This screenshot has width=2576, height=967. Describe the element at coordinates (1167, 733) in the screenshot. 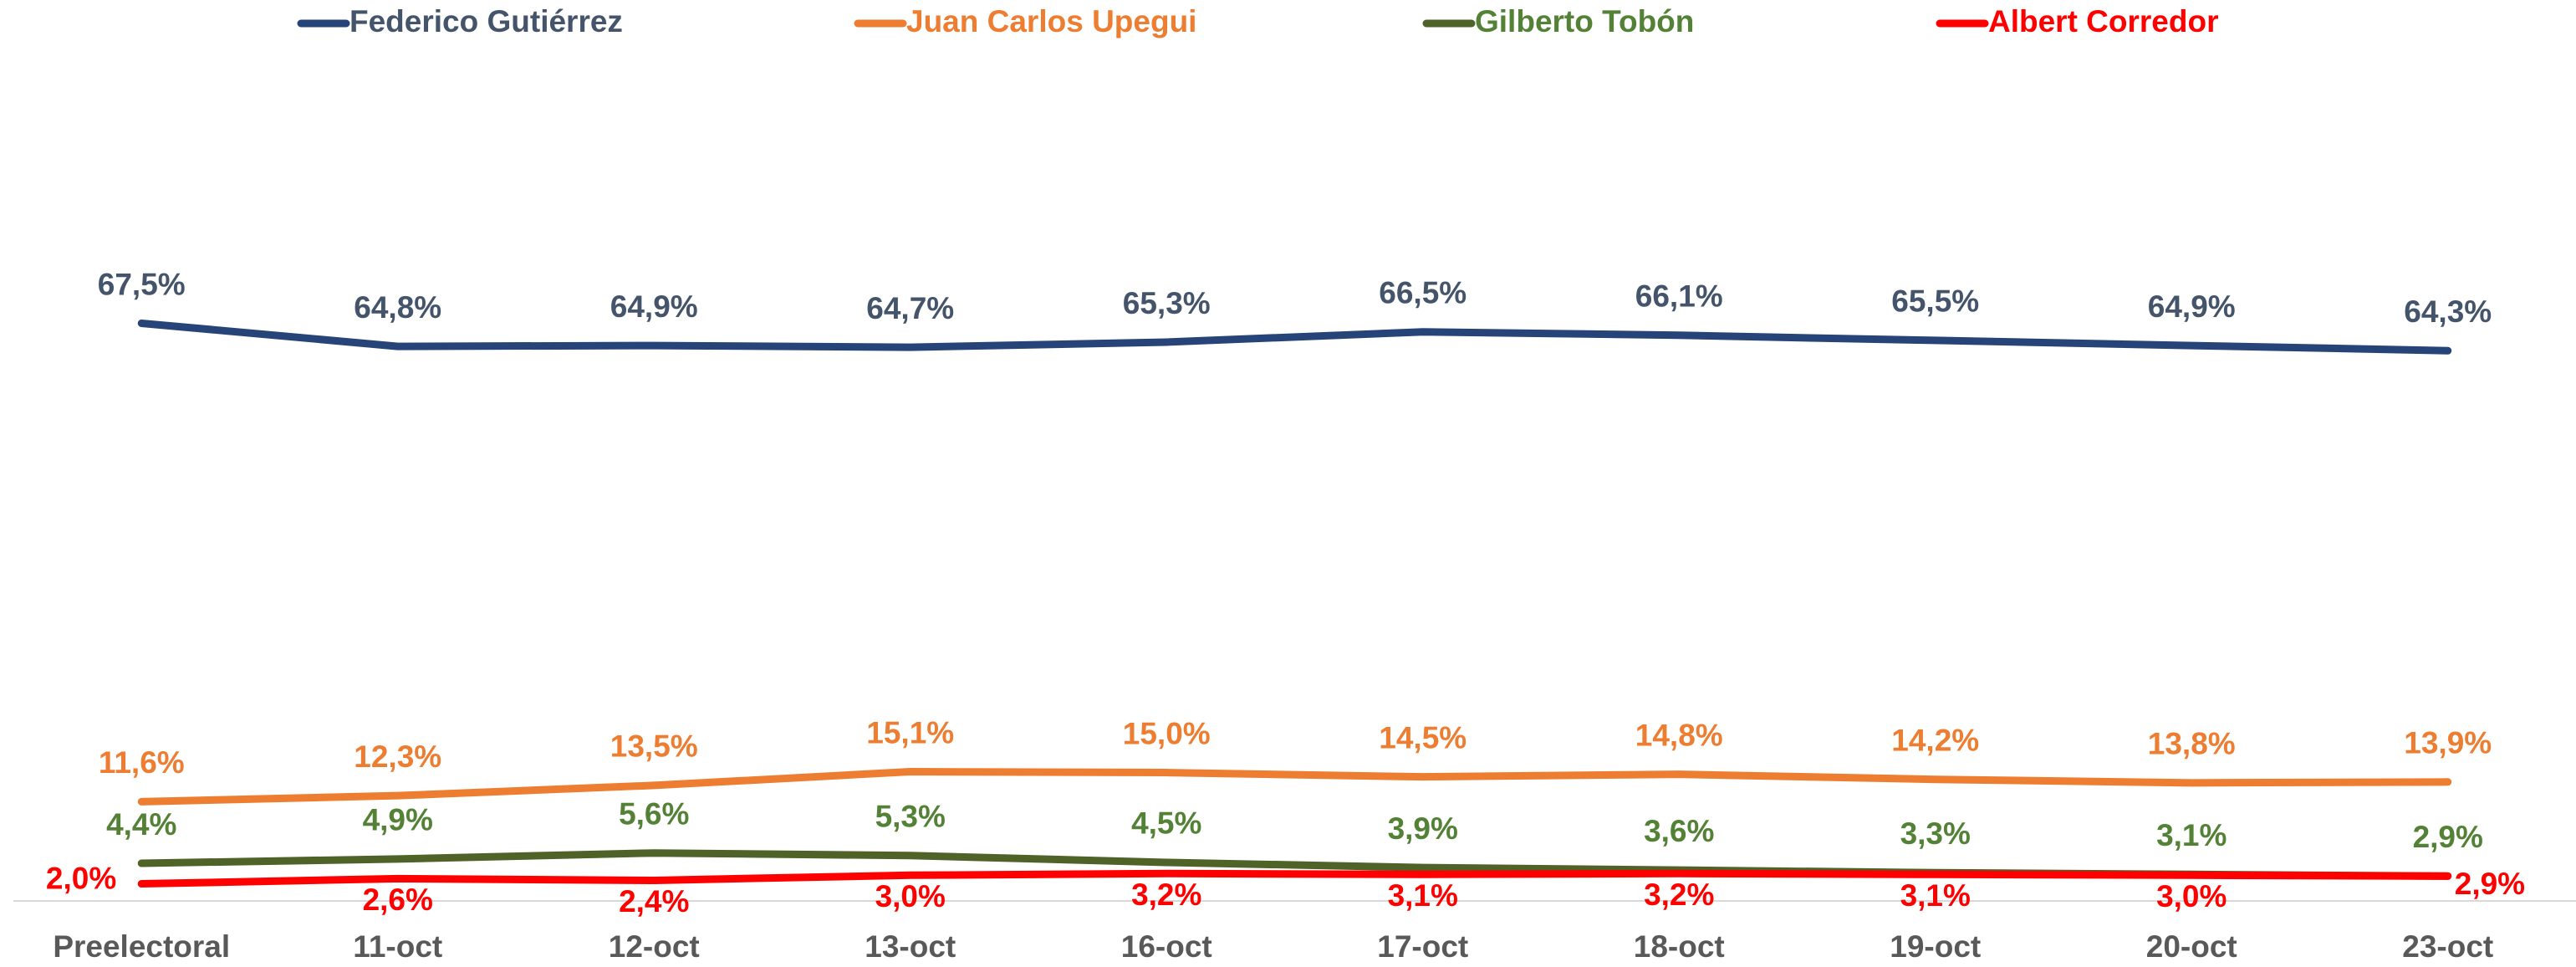

I see `data-label: 15,0%` at that location.